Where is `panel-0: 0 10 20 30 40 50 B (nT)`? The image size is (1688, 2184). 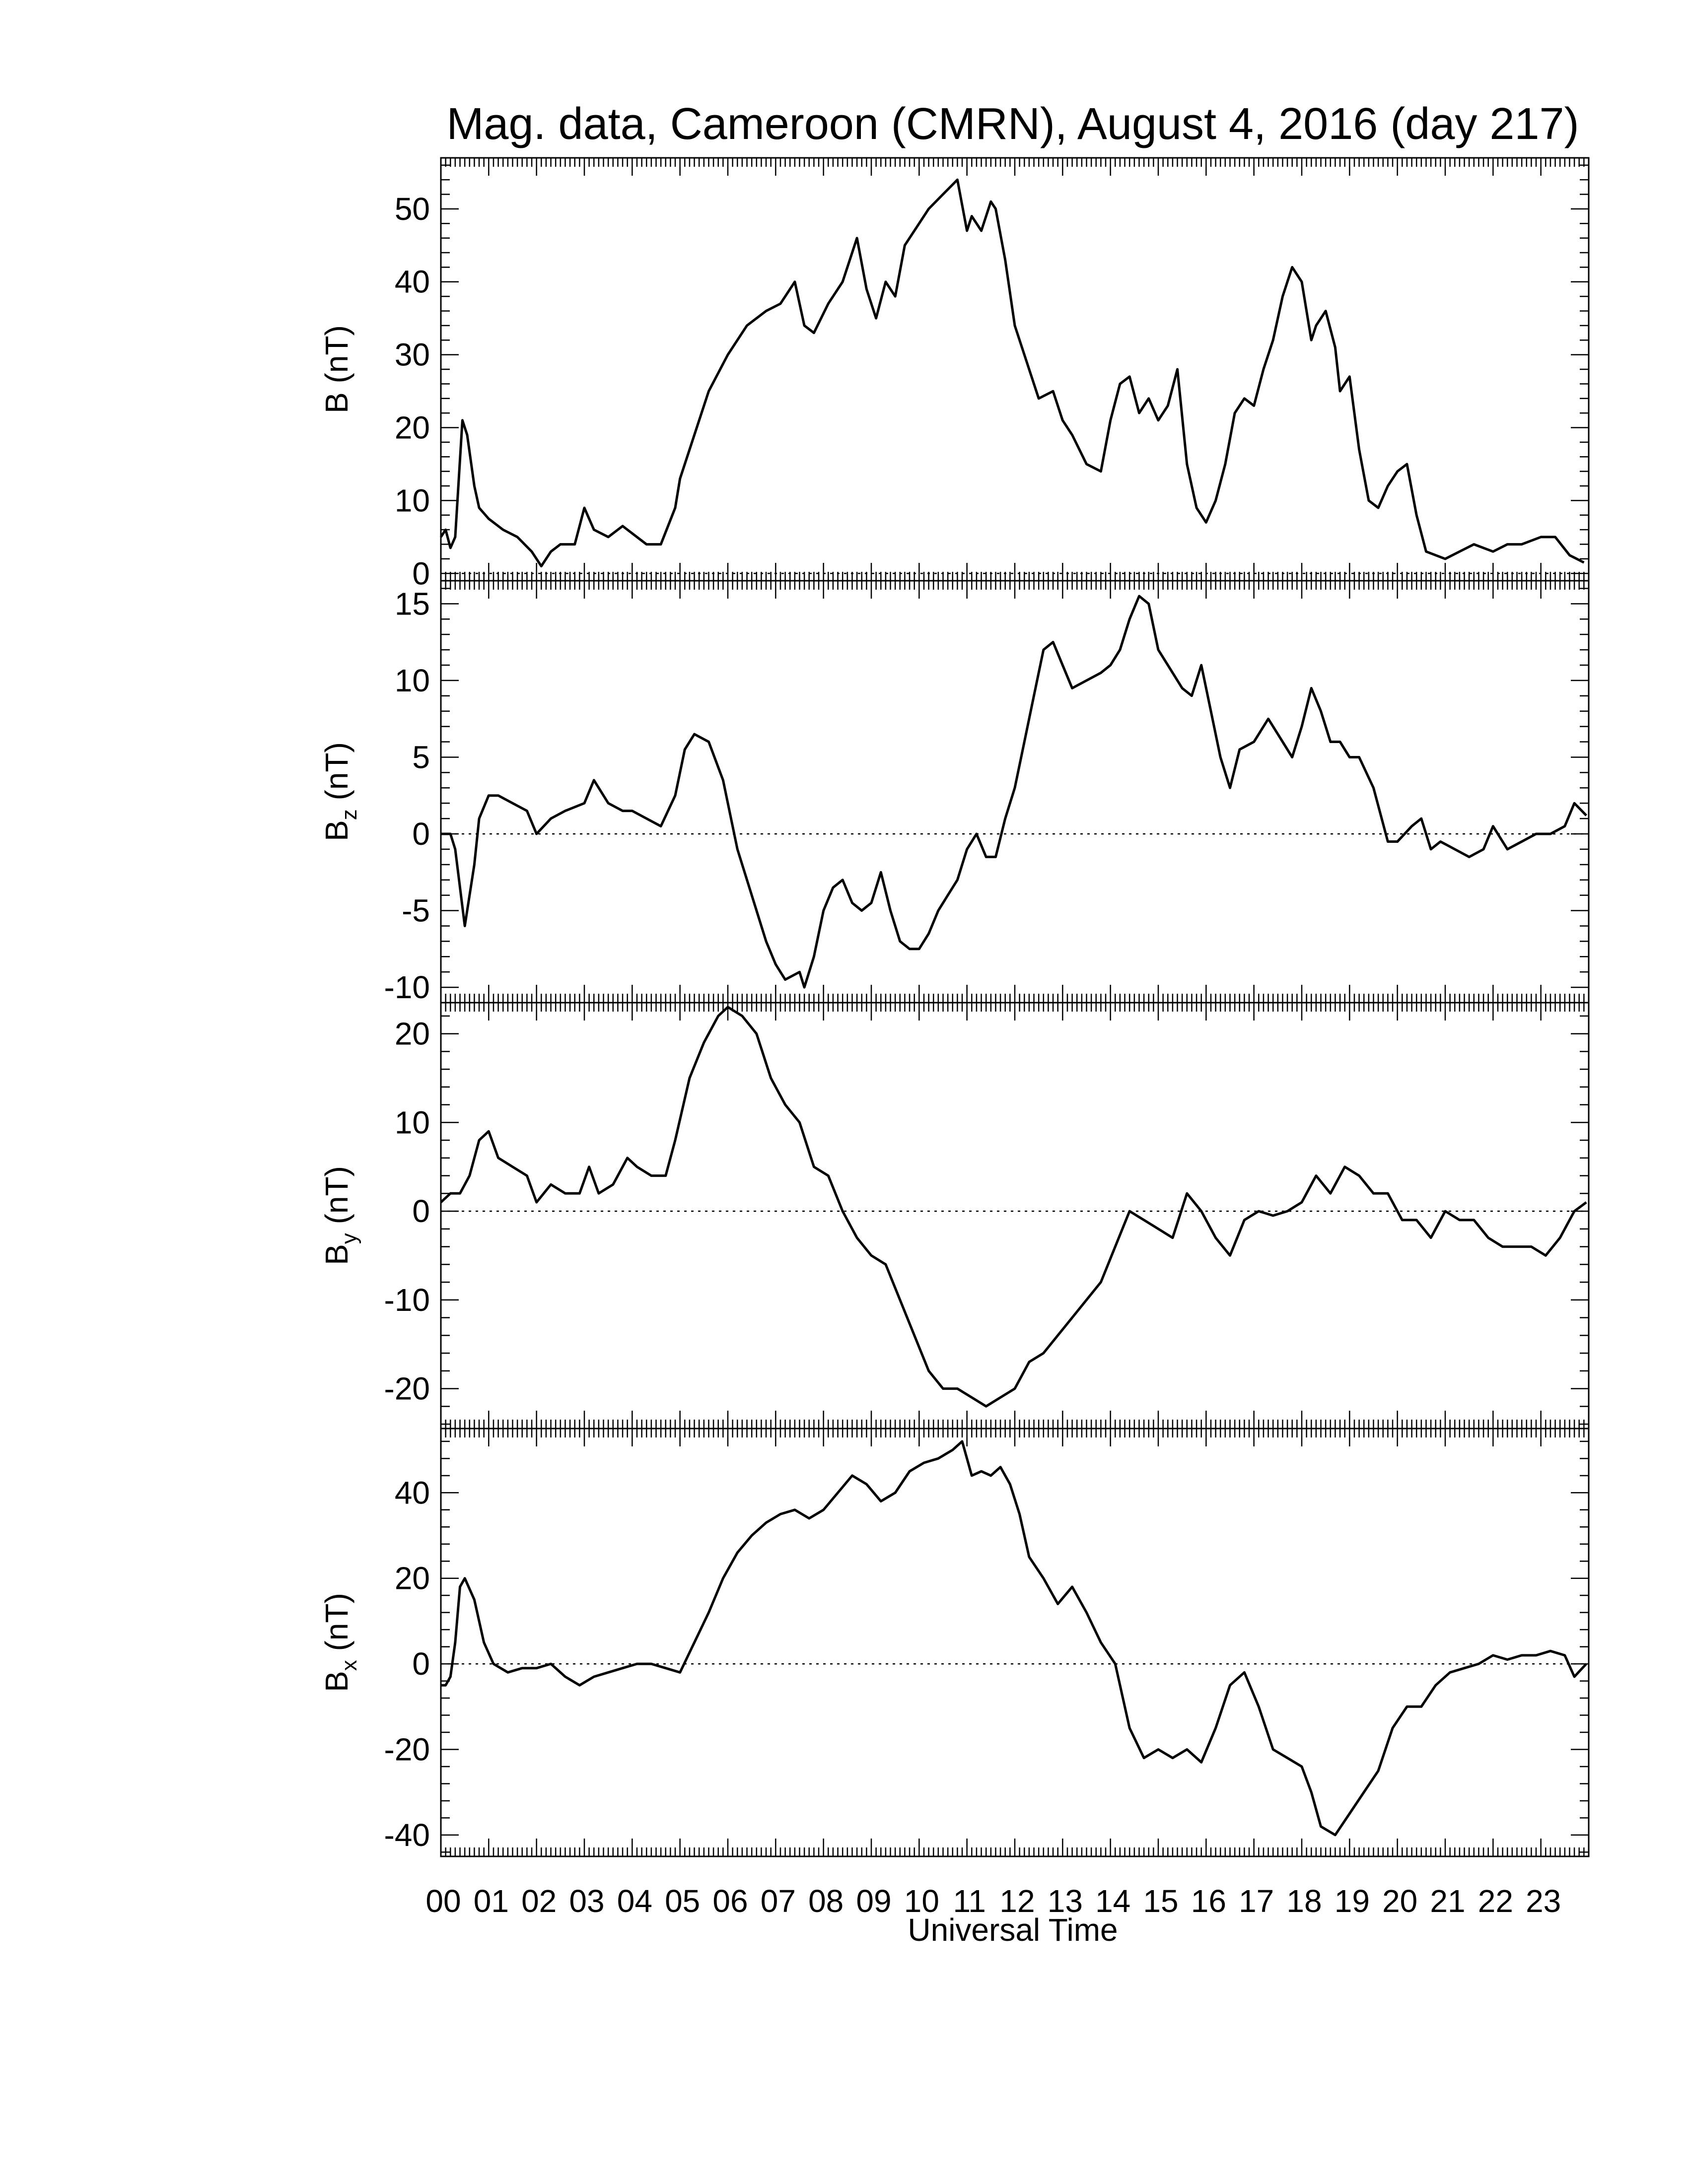 panel-0: 0 10 20 30 40 50 B (nT) is located at coordinates (954, 374).